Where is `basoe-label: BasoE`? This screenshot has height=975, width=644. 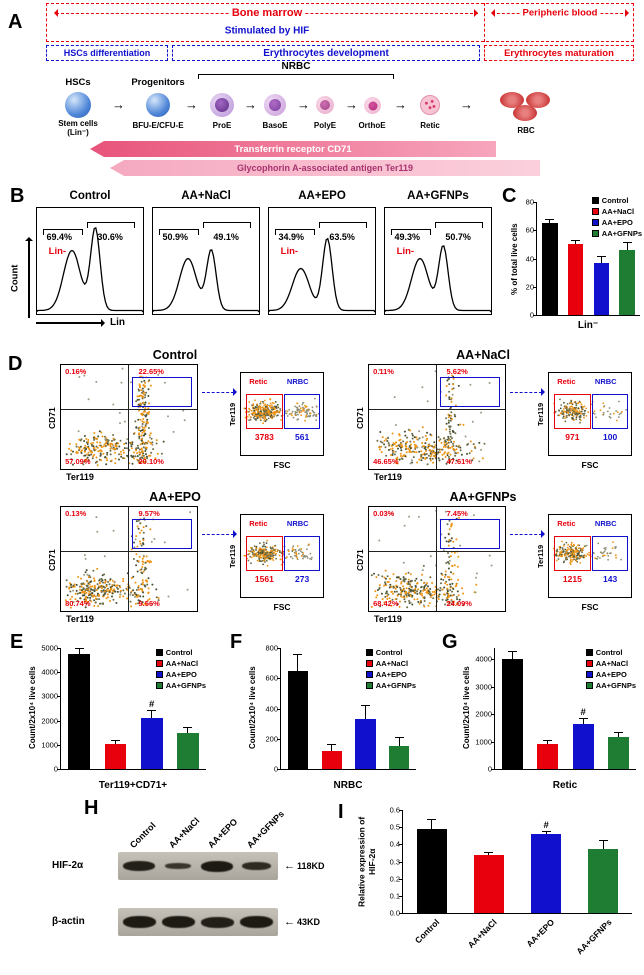
basoe-label: BasoE is located at coordinates (275, 125).